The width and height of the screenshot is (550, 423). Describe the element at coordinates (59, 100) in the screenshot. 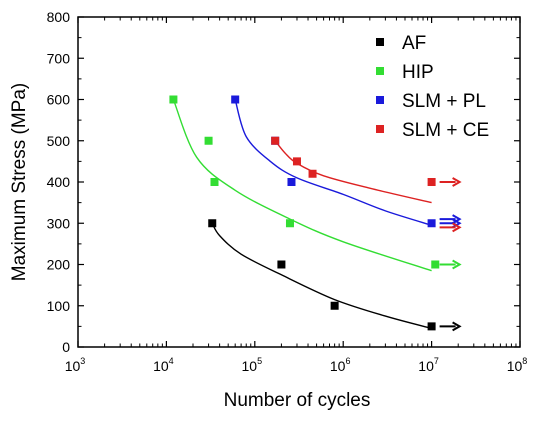

I see `y-tick-label: 600` at that location.